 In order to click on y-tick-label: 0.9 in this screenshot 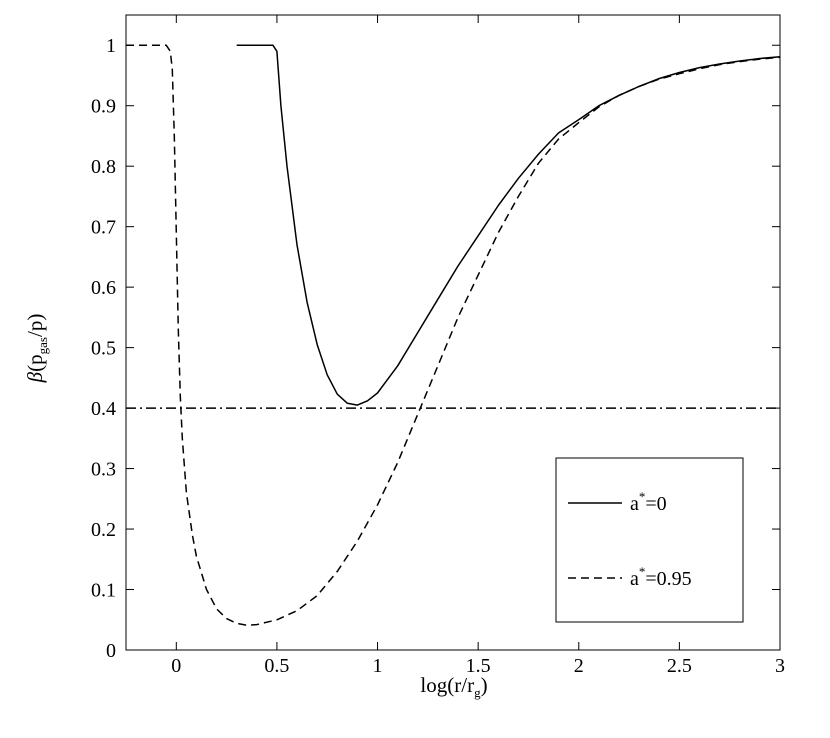, I will do `click(103, 107)`.